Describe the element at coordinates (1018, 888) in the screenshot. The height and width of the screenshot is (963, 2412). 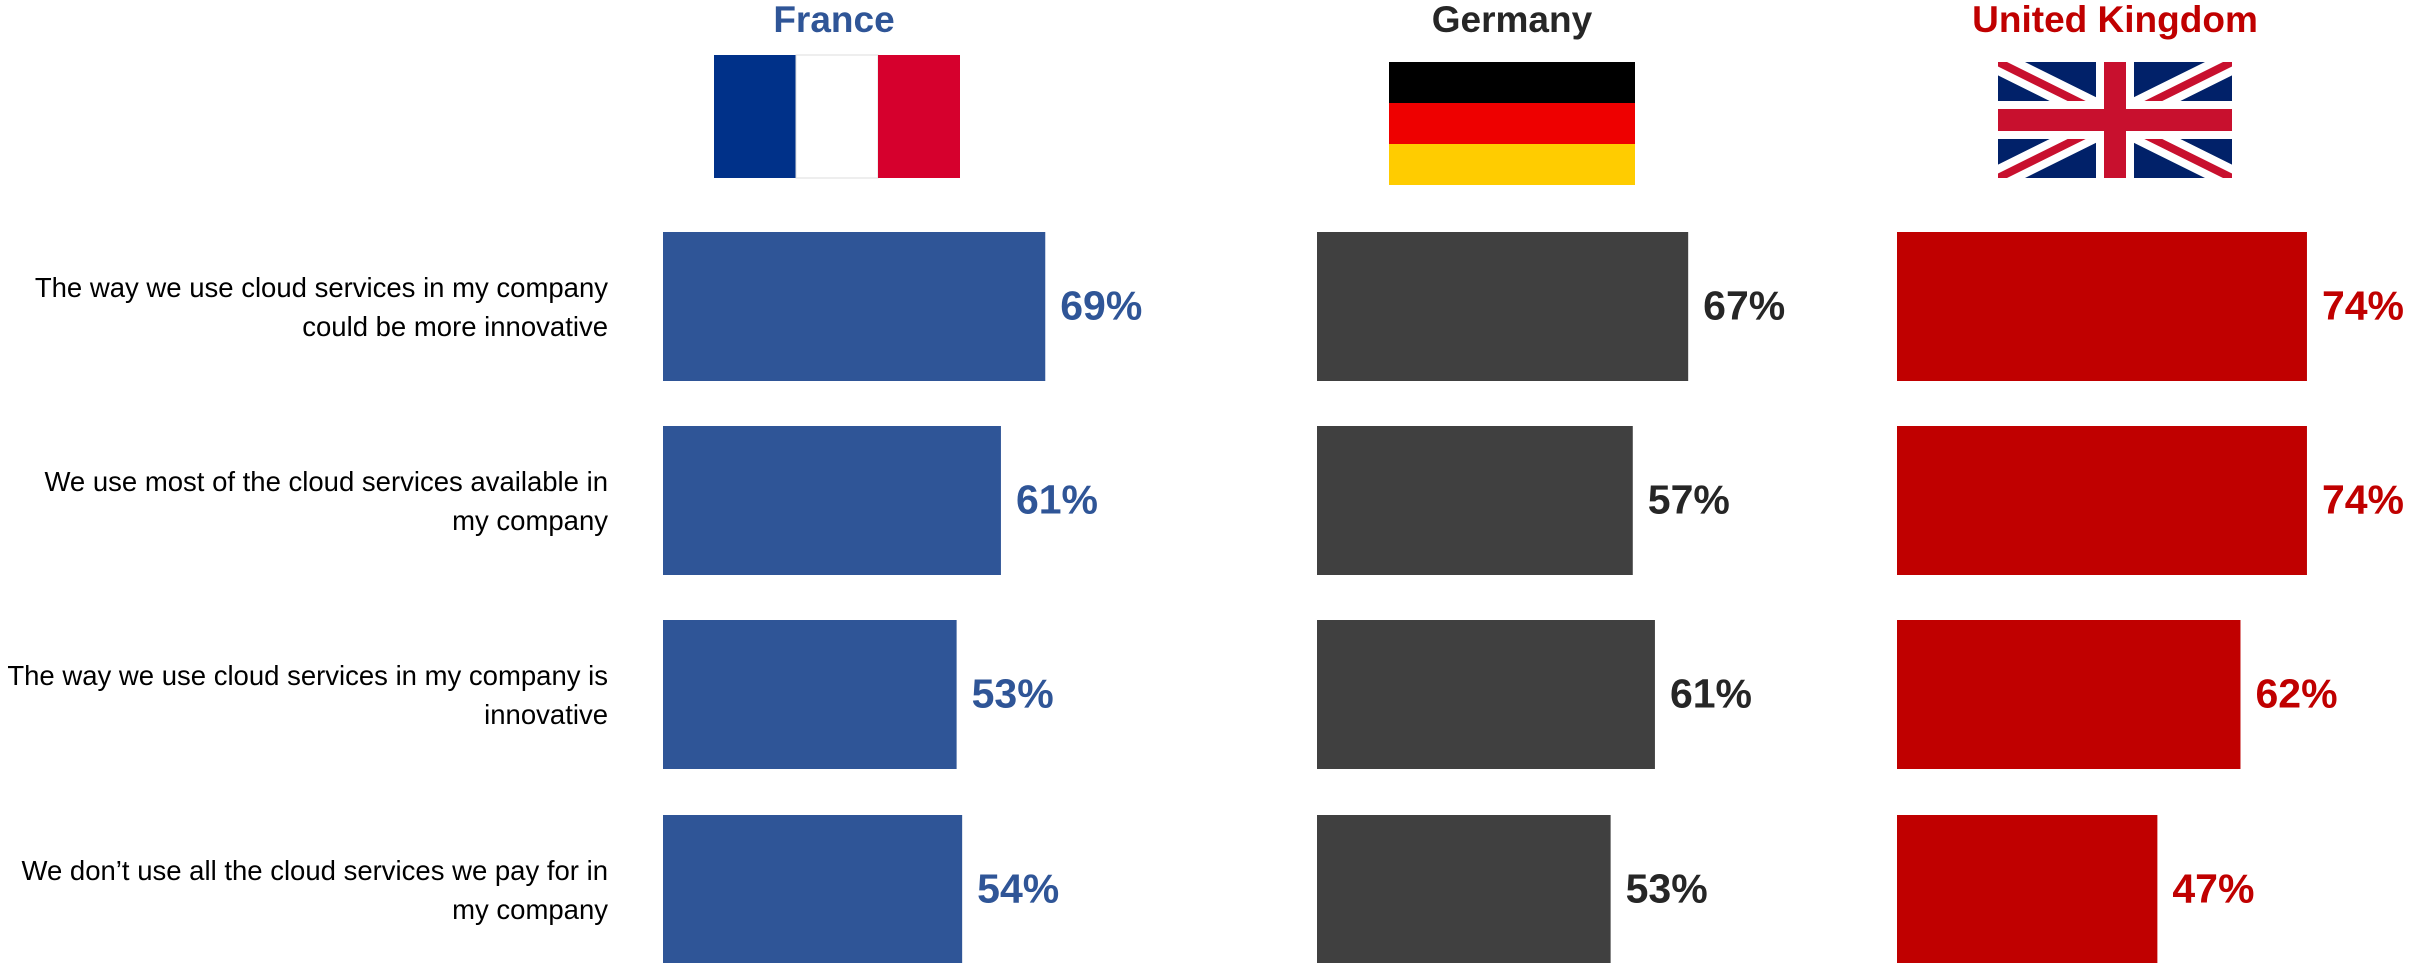
I see `value-label: 54%` at that location.